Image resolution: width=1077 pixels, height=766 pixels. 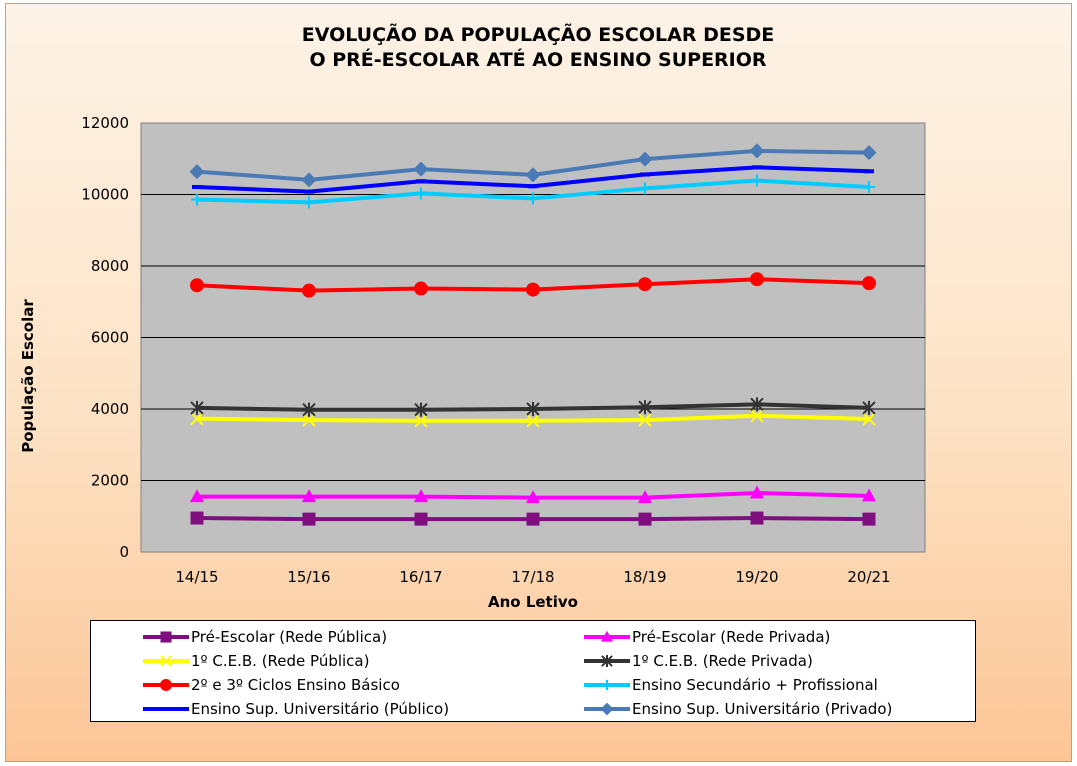 I want to click on legend-label: 1º C.E.B. (Rede Pública), so click(x=280, y=661).